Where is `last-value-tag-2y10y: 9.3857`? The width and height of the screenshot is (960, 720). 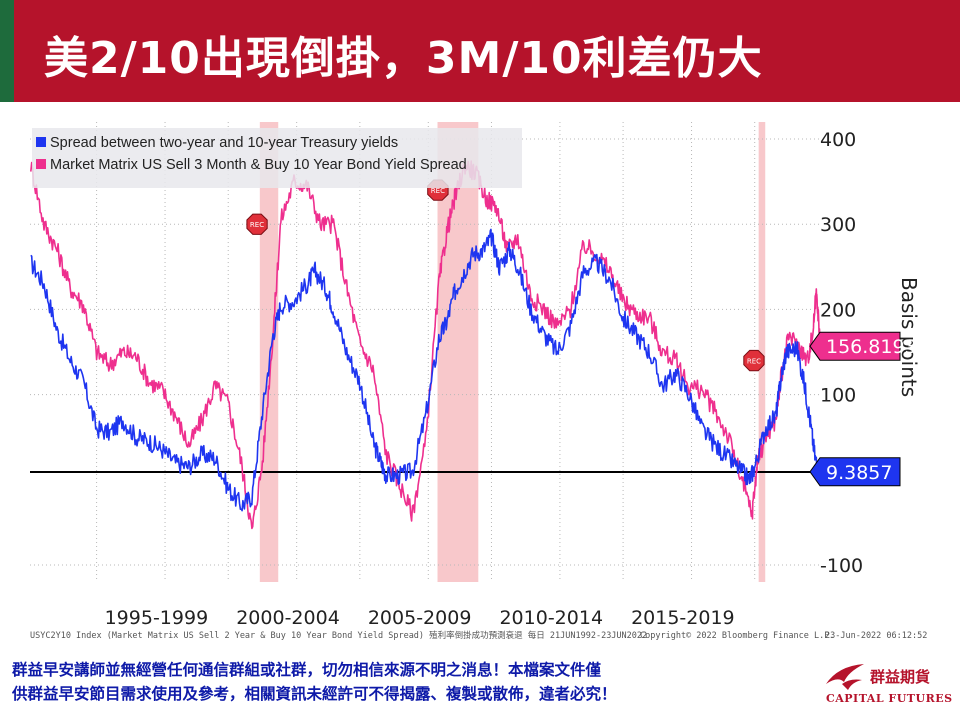
last-value-tag-2y10y: 9.3857 is located at coordinates (855, 472).